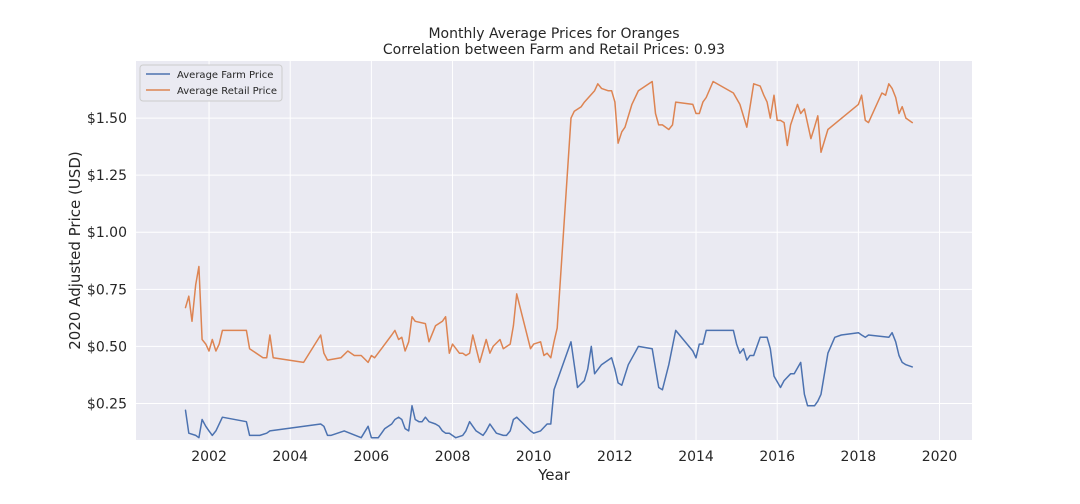 The height and width of the screenshot is (504, 1080). Describe the element at coordinates (859, 457) in the screenshot. I see `x-tick-label: 2018` at that location.